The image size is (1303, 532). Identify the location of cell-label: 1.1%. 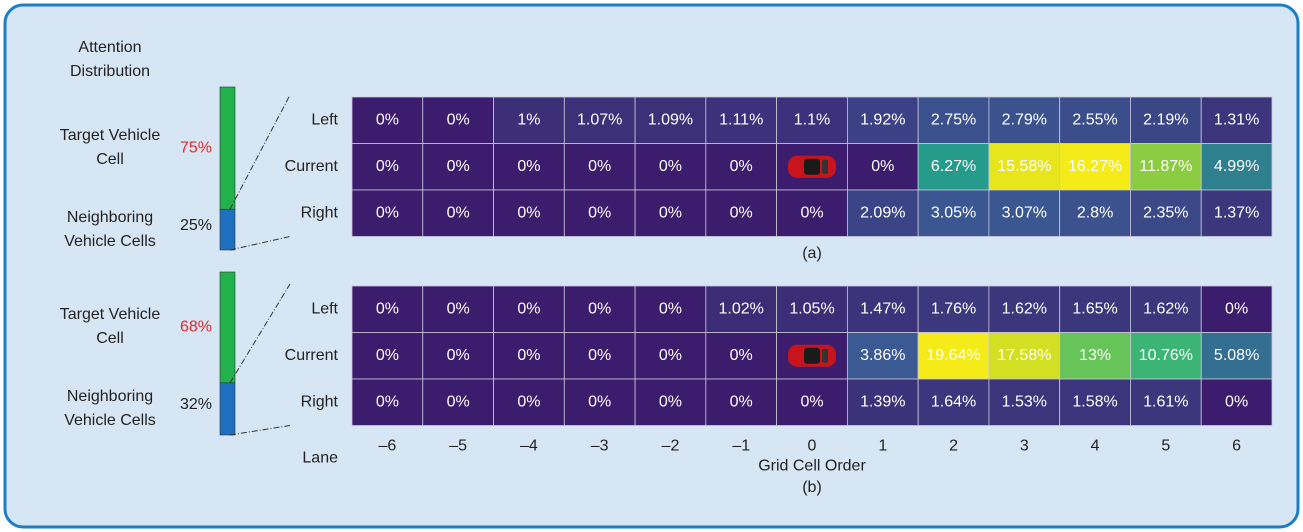
(812, 119).